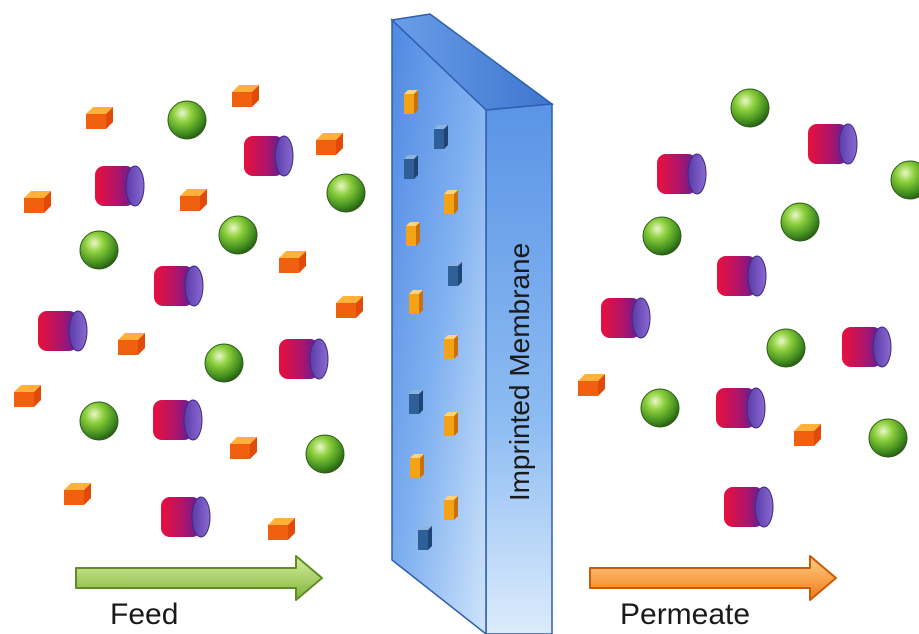 The height and width of the screenshot is (634, 919). Describe the element at coordinates (713, 578) in the screenshot. I see `permeate-arrow` at that location.